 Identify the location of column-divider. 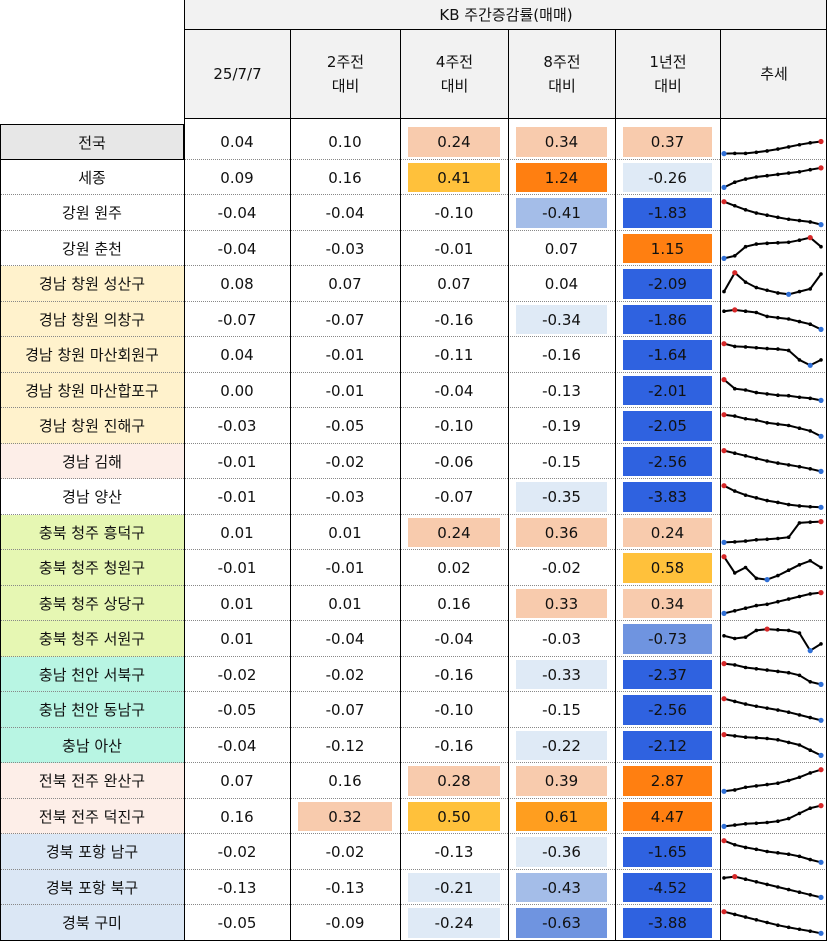
(400, 485).